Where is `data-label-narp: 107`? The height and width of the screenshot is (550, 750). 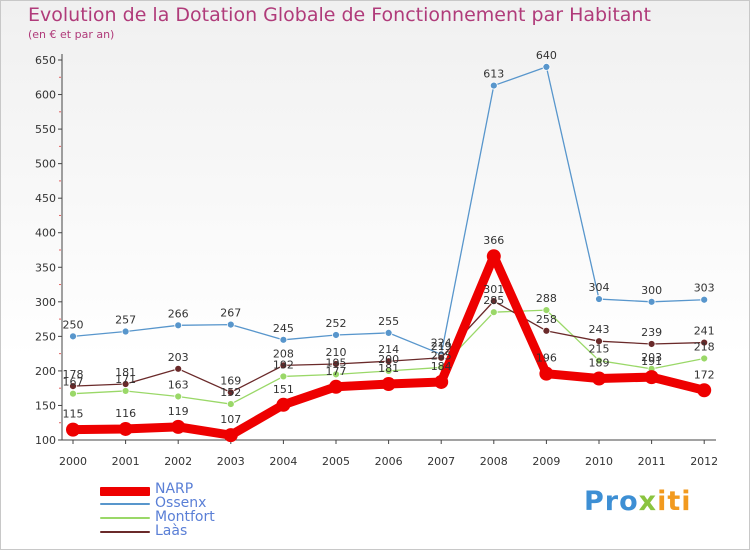
data-label-narp: 107 is located at coordinates (230, 419).